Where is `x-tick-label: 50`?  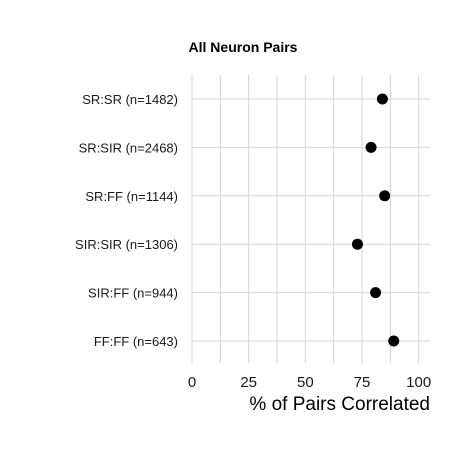 x-tick-label: 50 is located at coordinates (305, 382).